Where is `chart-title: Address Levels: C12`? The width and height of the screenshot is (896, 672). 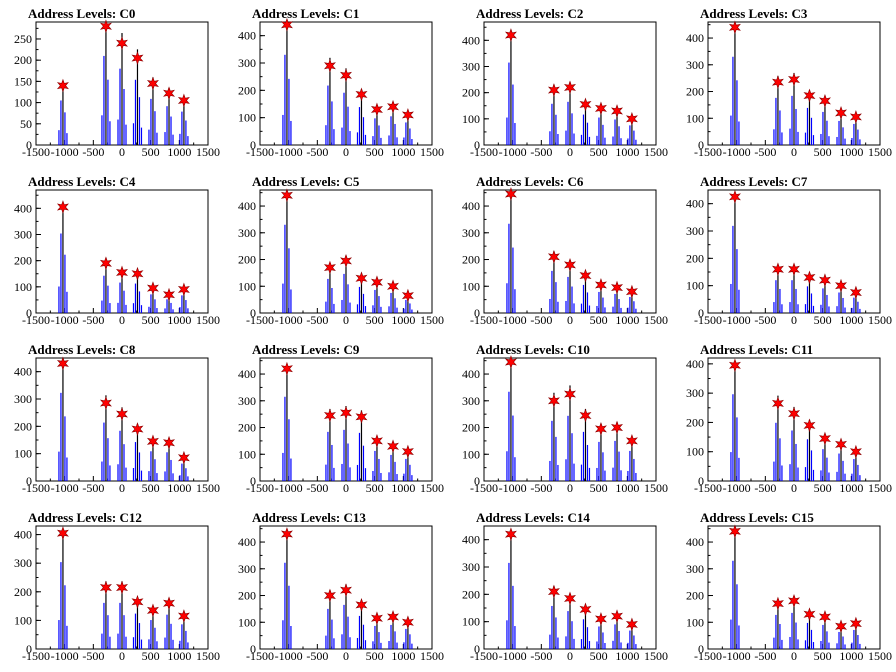
chart-title: Address Levels: C12 is located at coordinates (85, 517).